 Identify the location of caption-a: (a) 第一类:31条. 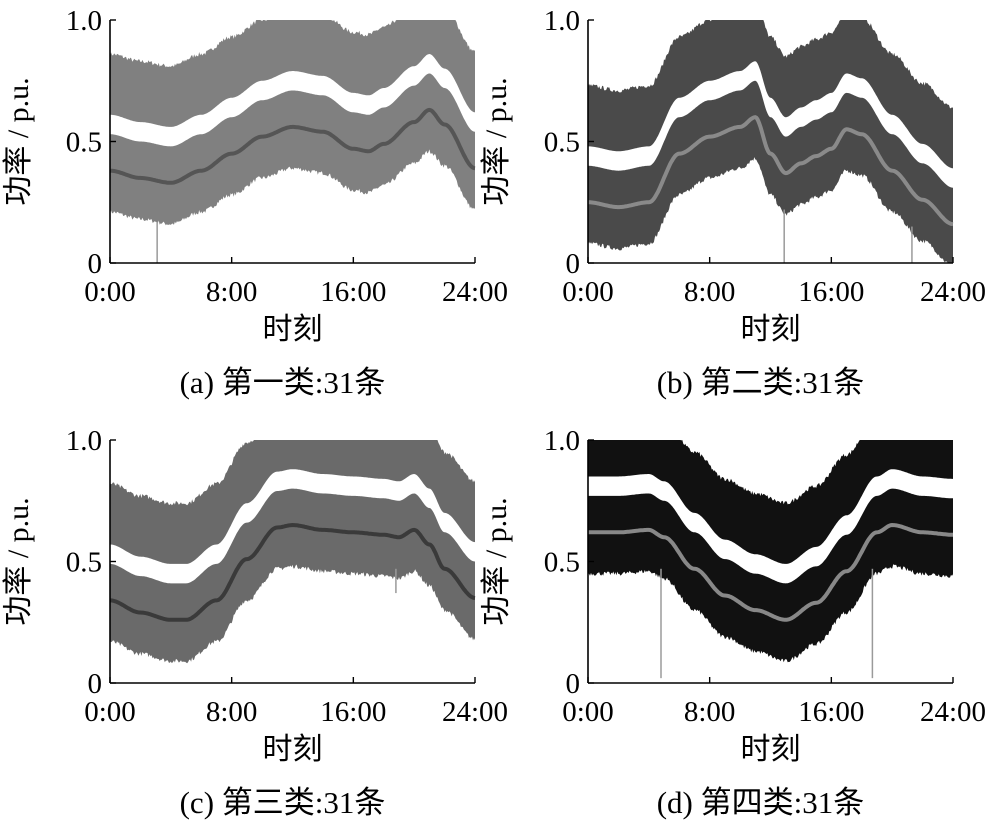
(283, 382).